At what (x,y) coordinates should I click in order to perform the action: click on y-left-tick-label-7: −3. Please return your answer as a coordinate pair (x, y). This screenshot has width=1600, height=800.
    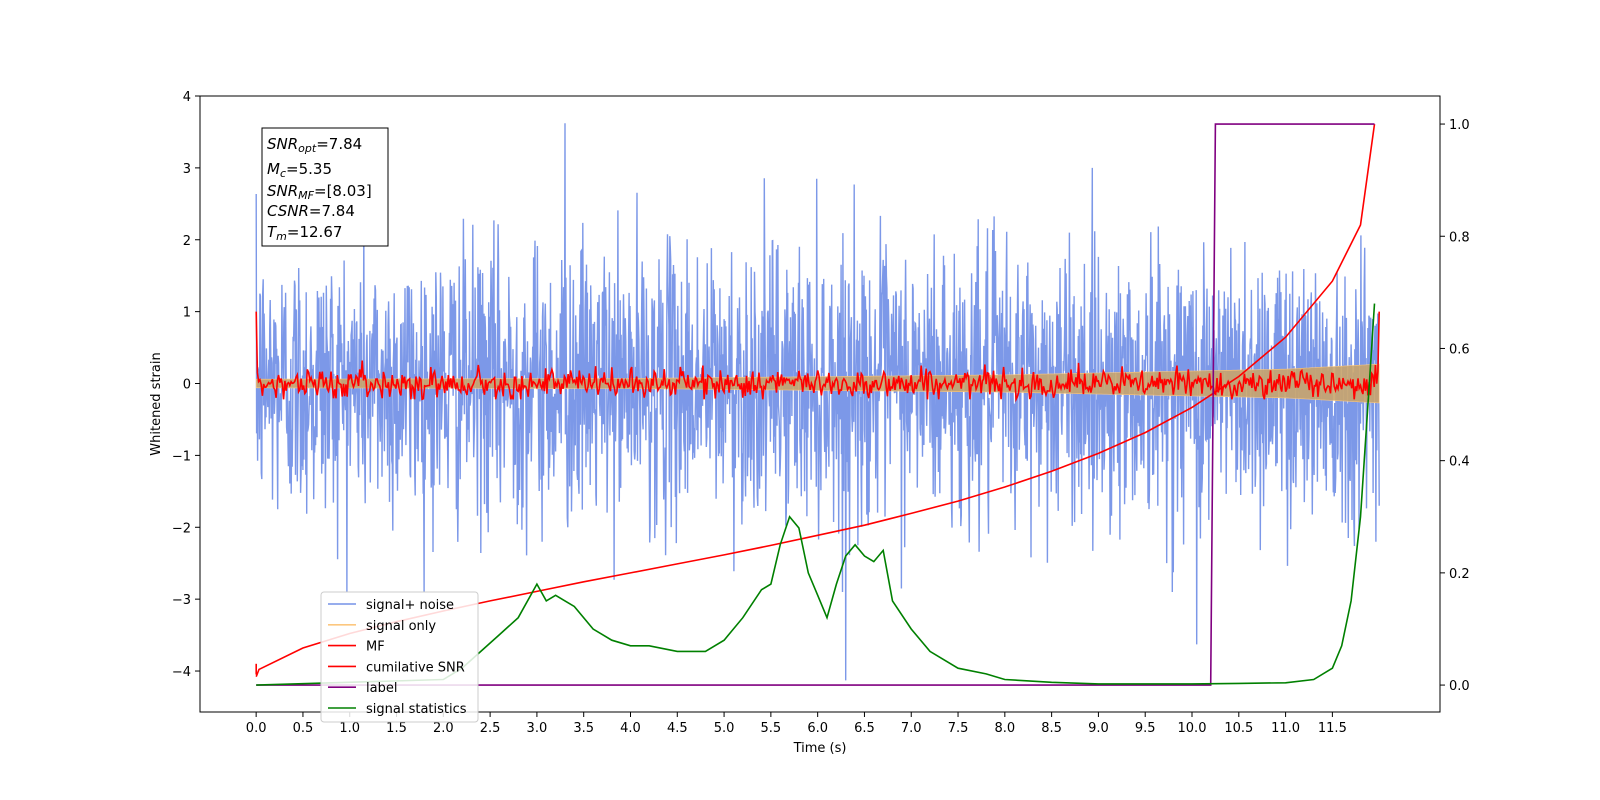
    Looking at the image, I should click on (181, 600).